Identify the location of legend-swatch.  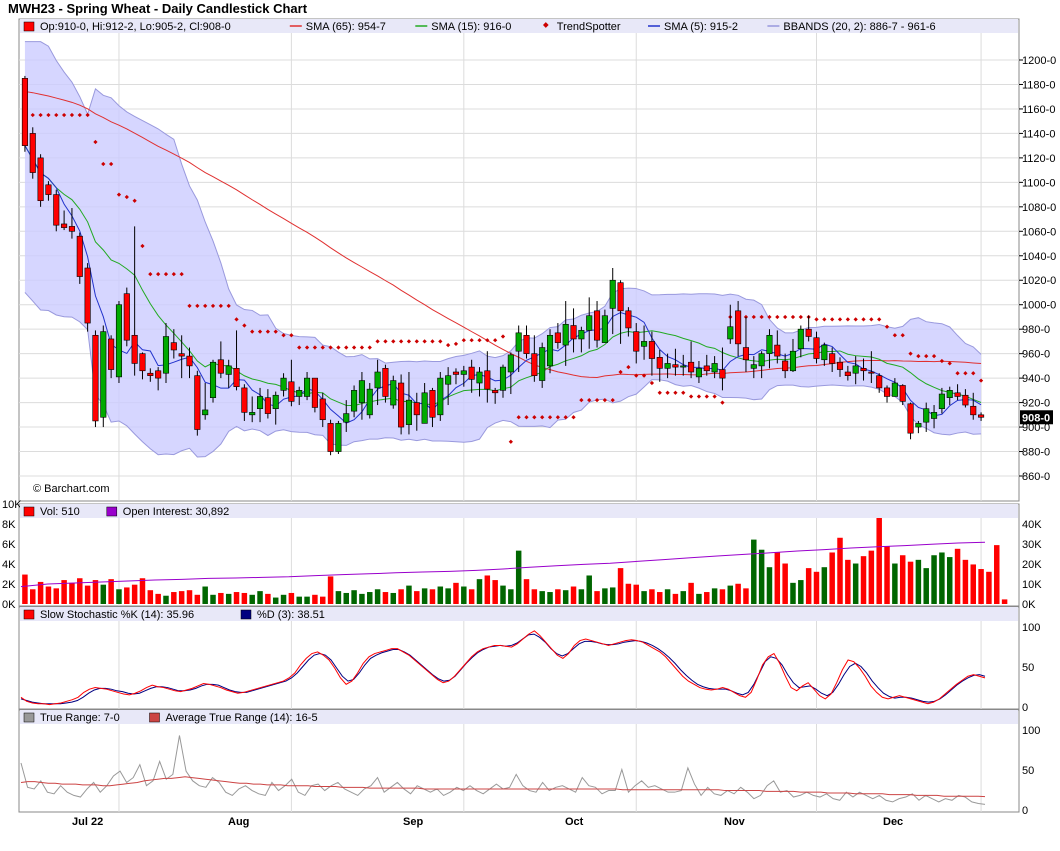
(29, 26).